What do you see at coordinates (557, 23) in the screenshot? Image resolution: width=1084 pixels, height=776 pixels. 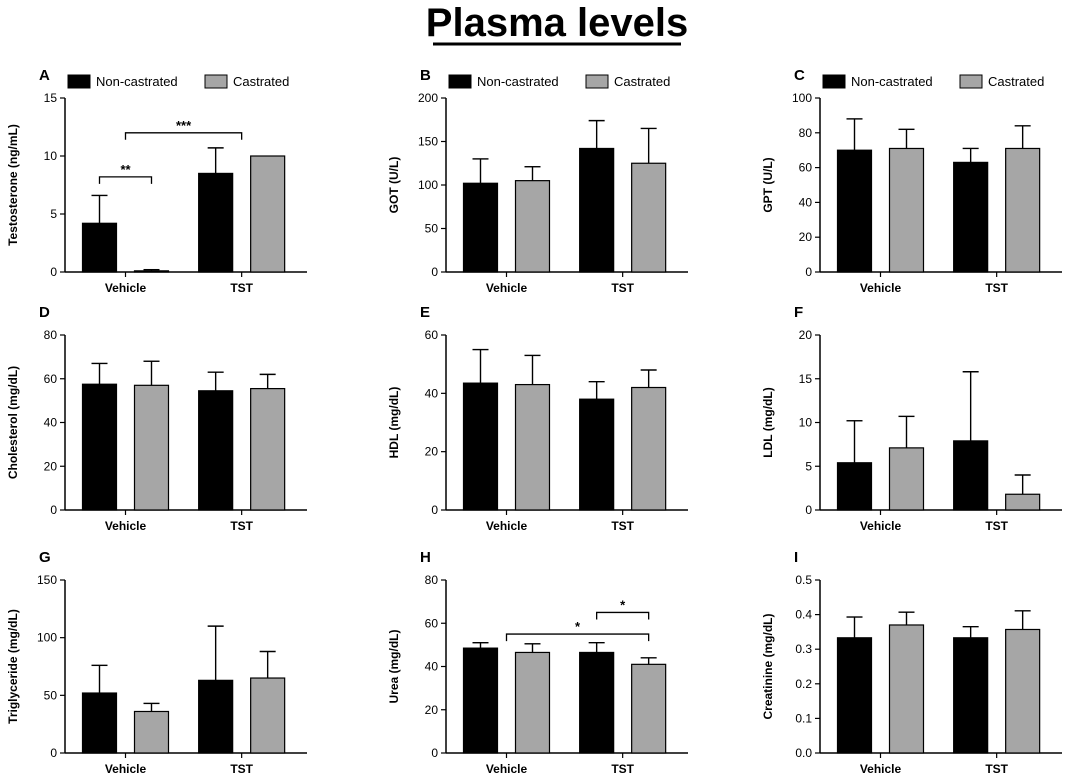 I see `figure-title: Plasma levels` at bounding box center [557, 23].